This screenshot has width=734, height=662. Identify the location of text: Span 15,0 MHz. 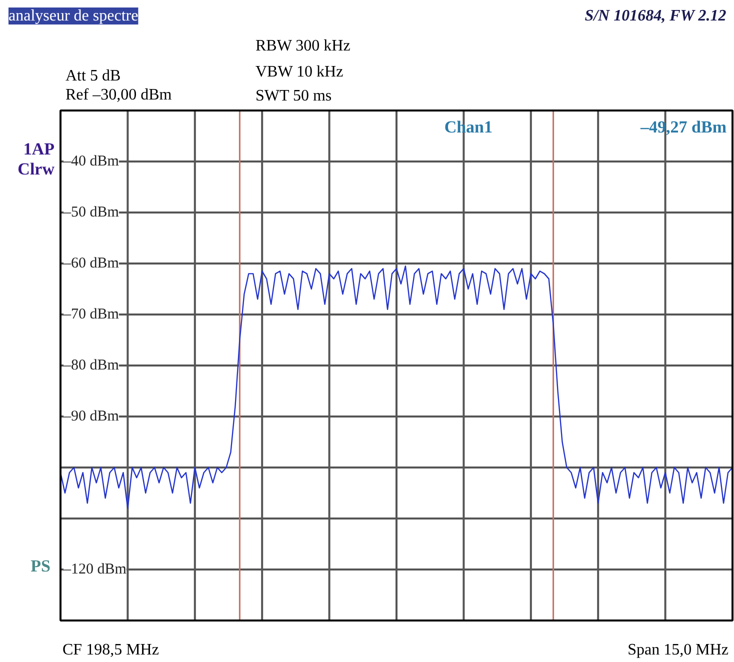
(678, 650).